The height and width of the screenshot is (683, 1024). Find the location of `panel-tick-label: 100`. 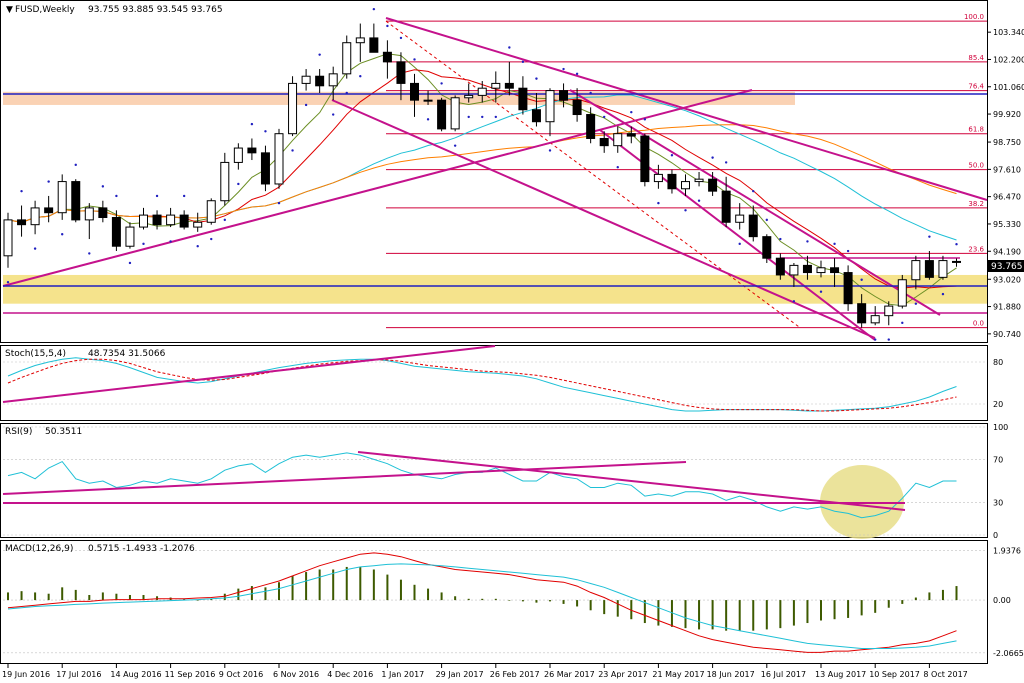

panel-tick-label: 100 is located at coordinates (1000, 427).